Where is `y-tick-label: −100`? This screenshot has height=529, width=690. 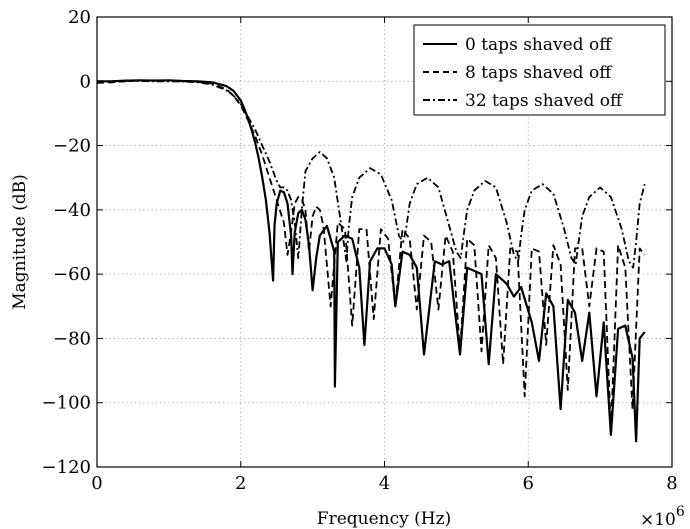 y-tick-label: −100 is located at coordinates (66, 403).